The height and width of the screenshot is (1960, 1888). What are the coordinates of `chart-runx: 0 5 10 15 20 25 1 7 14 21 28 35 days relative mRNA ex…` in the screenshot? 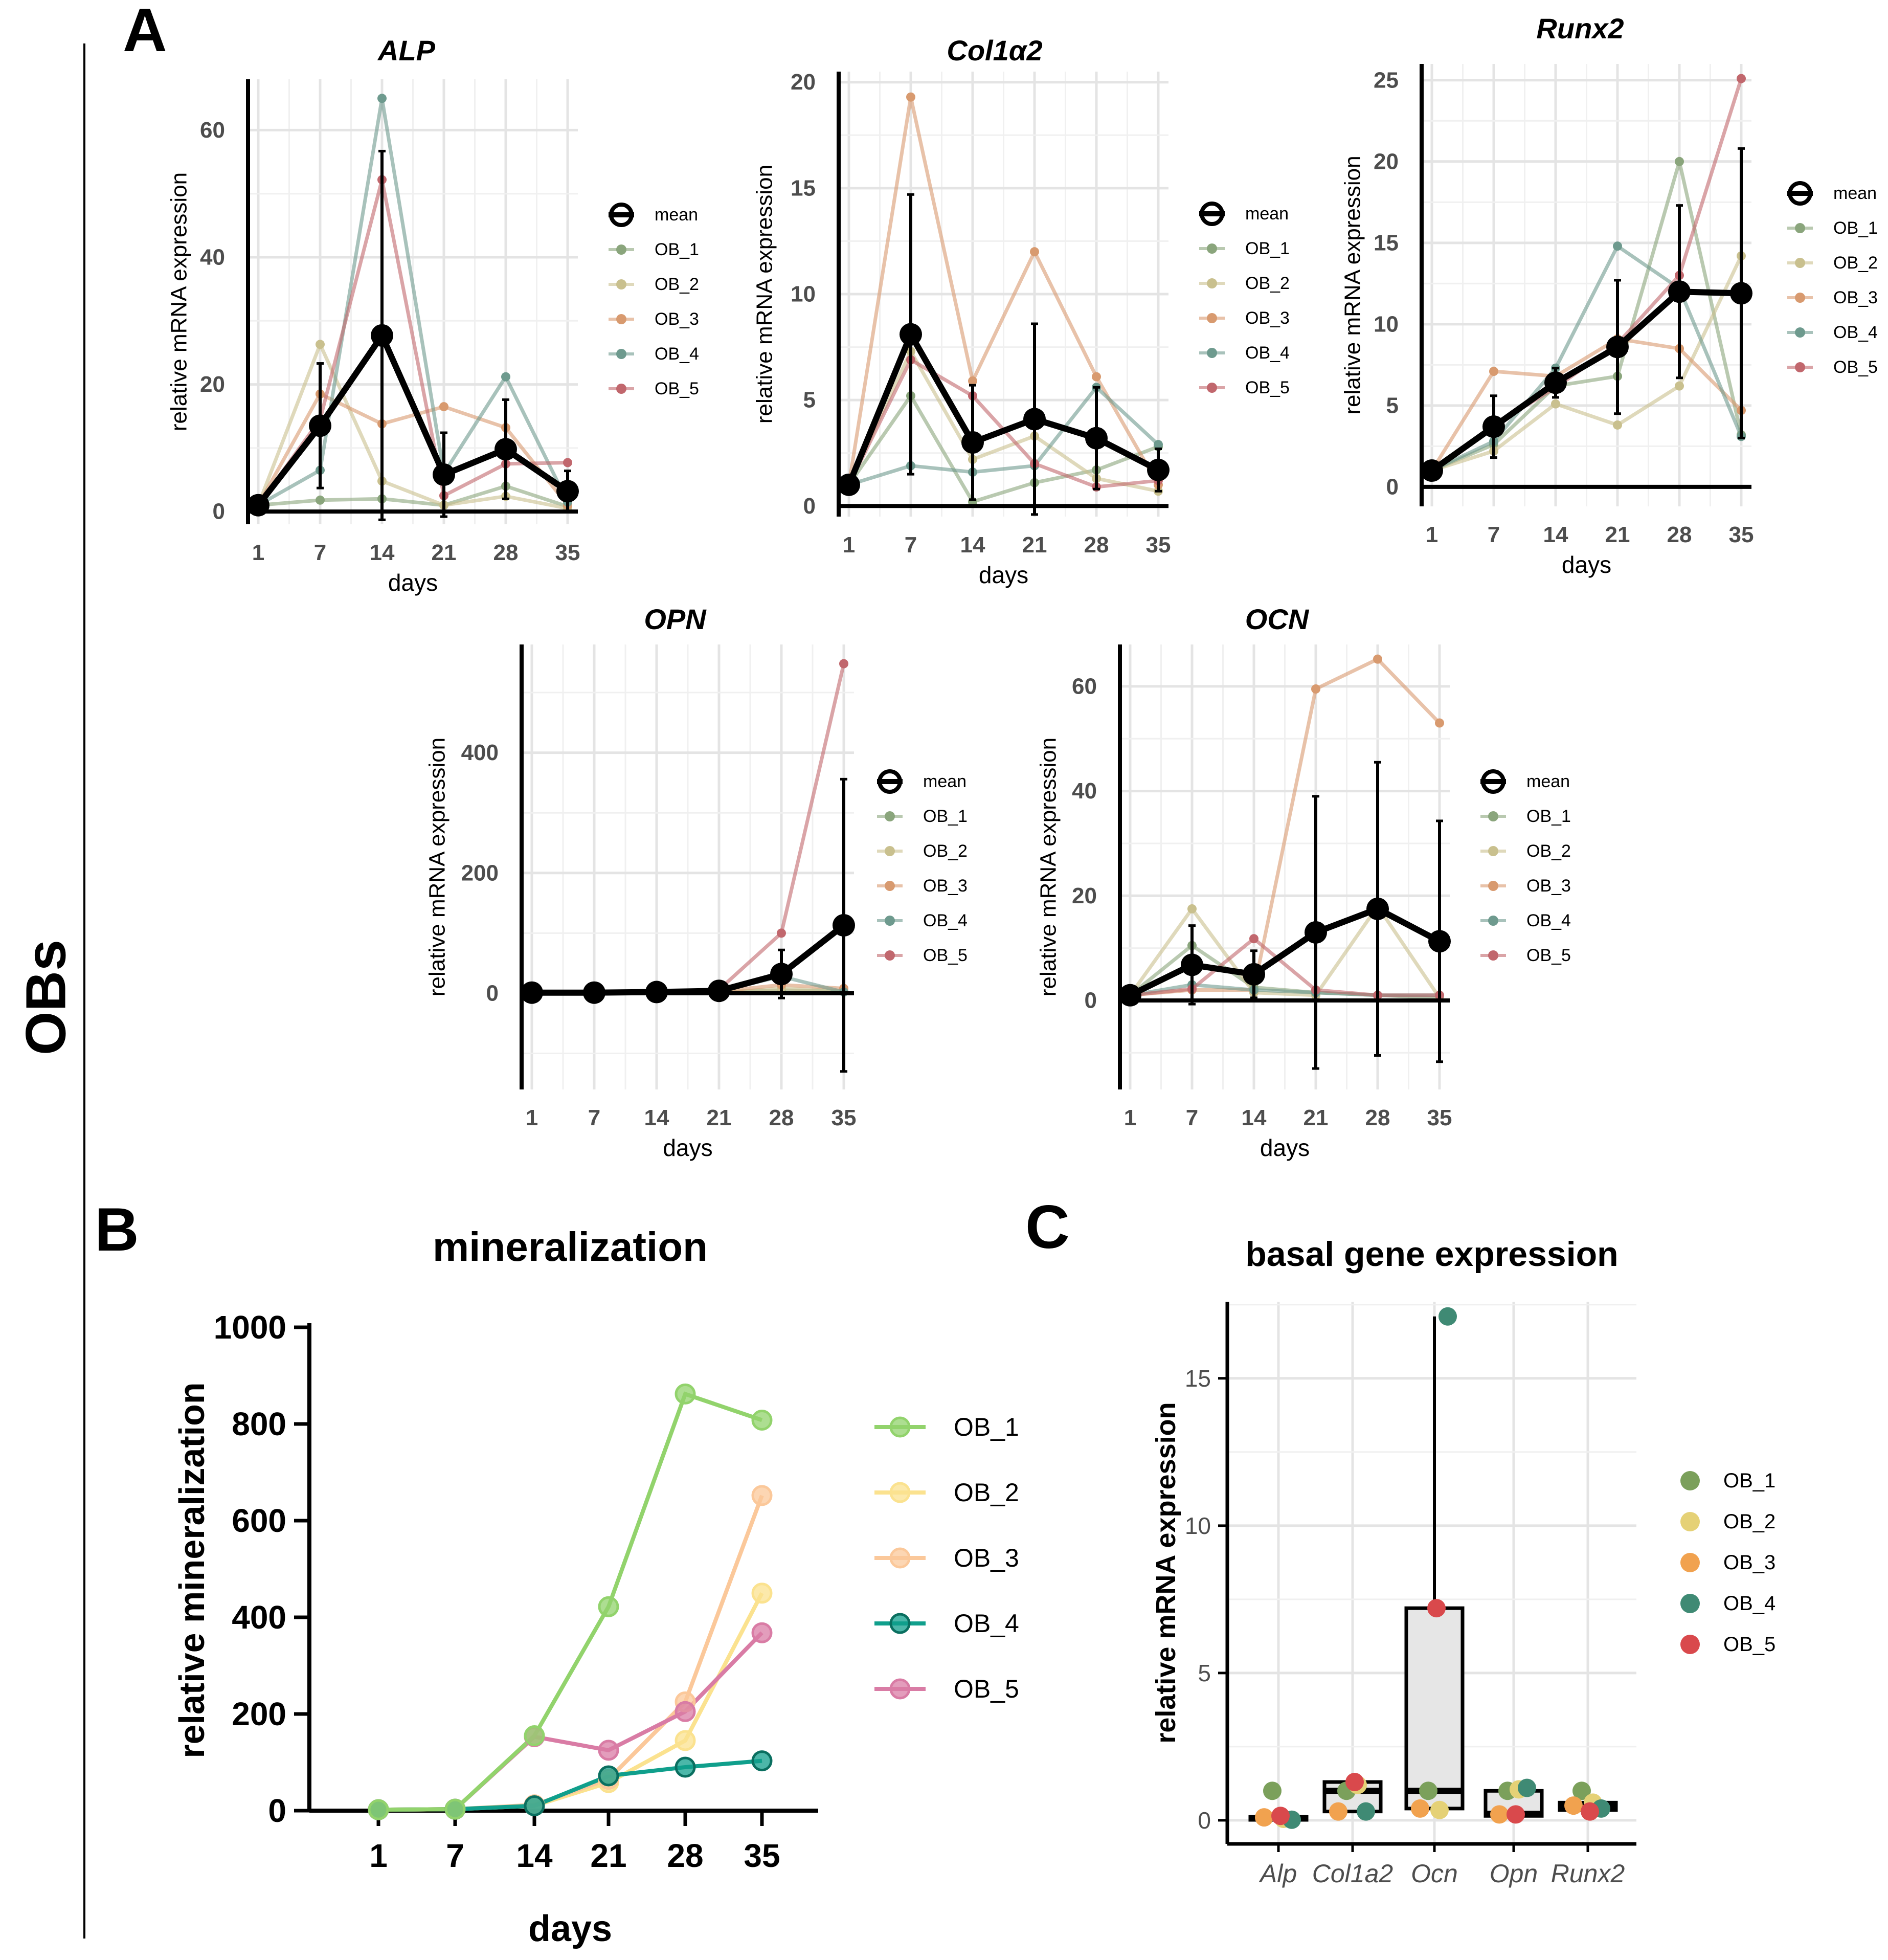 It's located at (1609, 295).